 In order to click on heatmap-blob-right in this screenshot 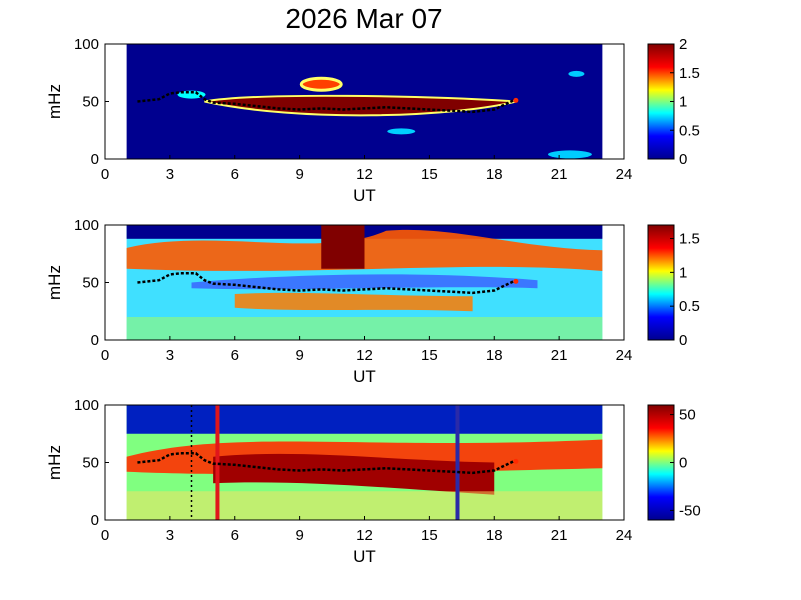, I will do `click(576, 73)`.